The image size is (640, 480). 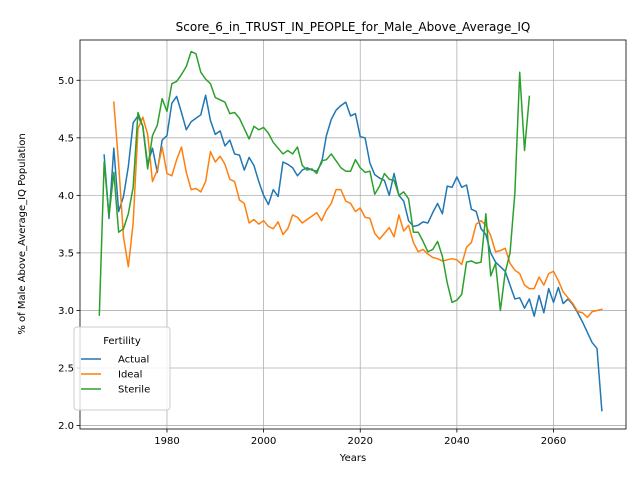 I want to click on x-axis-label: Years, so click(x=352, y=458).